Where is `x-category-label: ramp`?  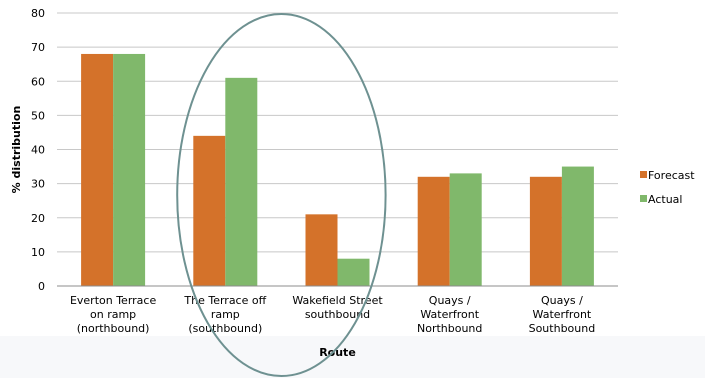
x-category-label: ramp is located at coordinates (225, 314).